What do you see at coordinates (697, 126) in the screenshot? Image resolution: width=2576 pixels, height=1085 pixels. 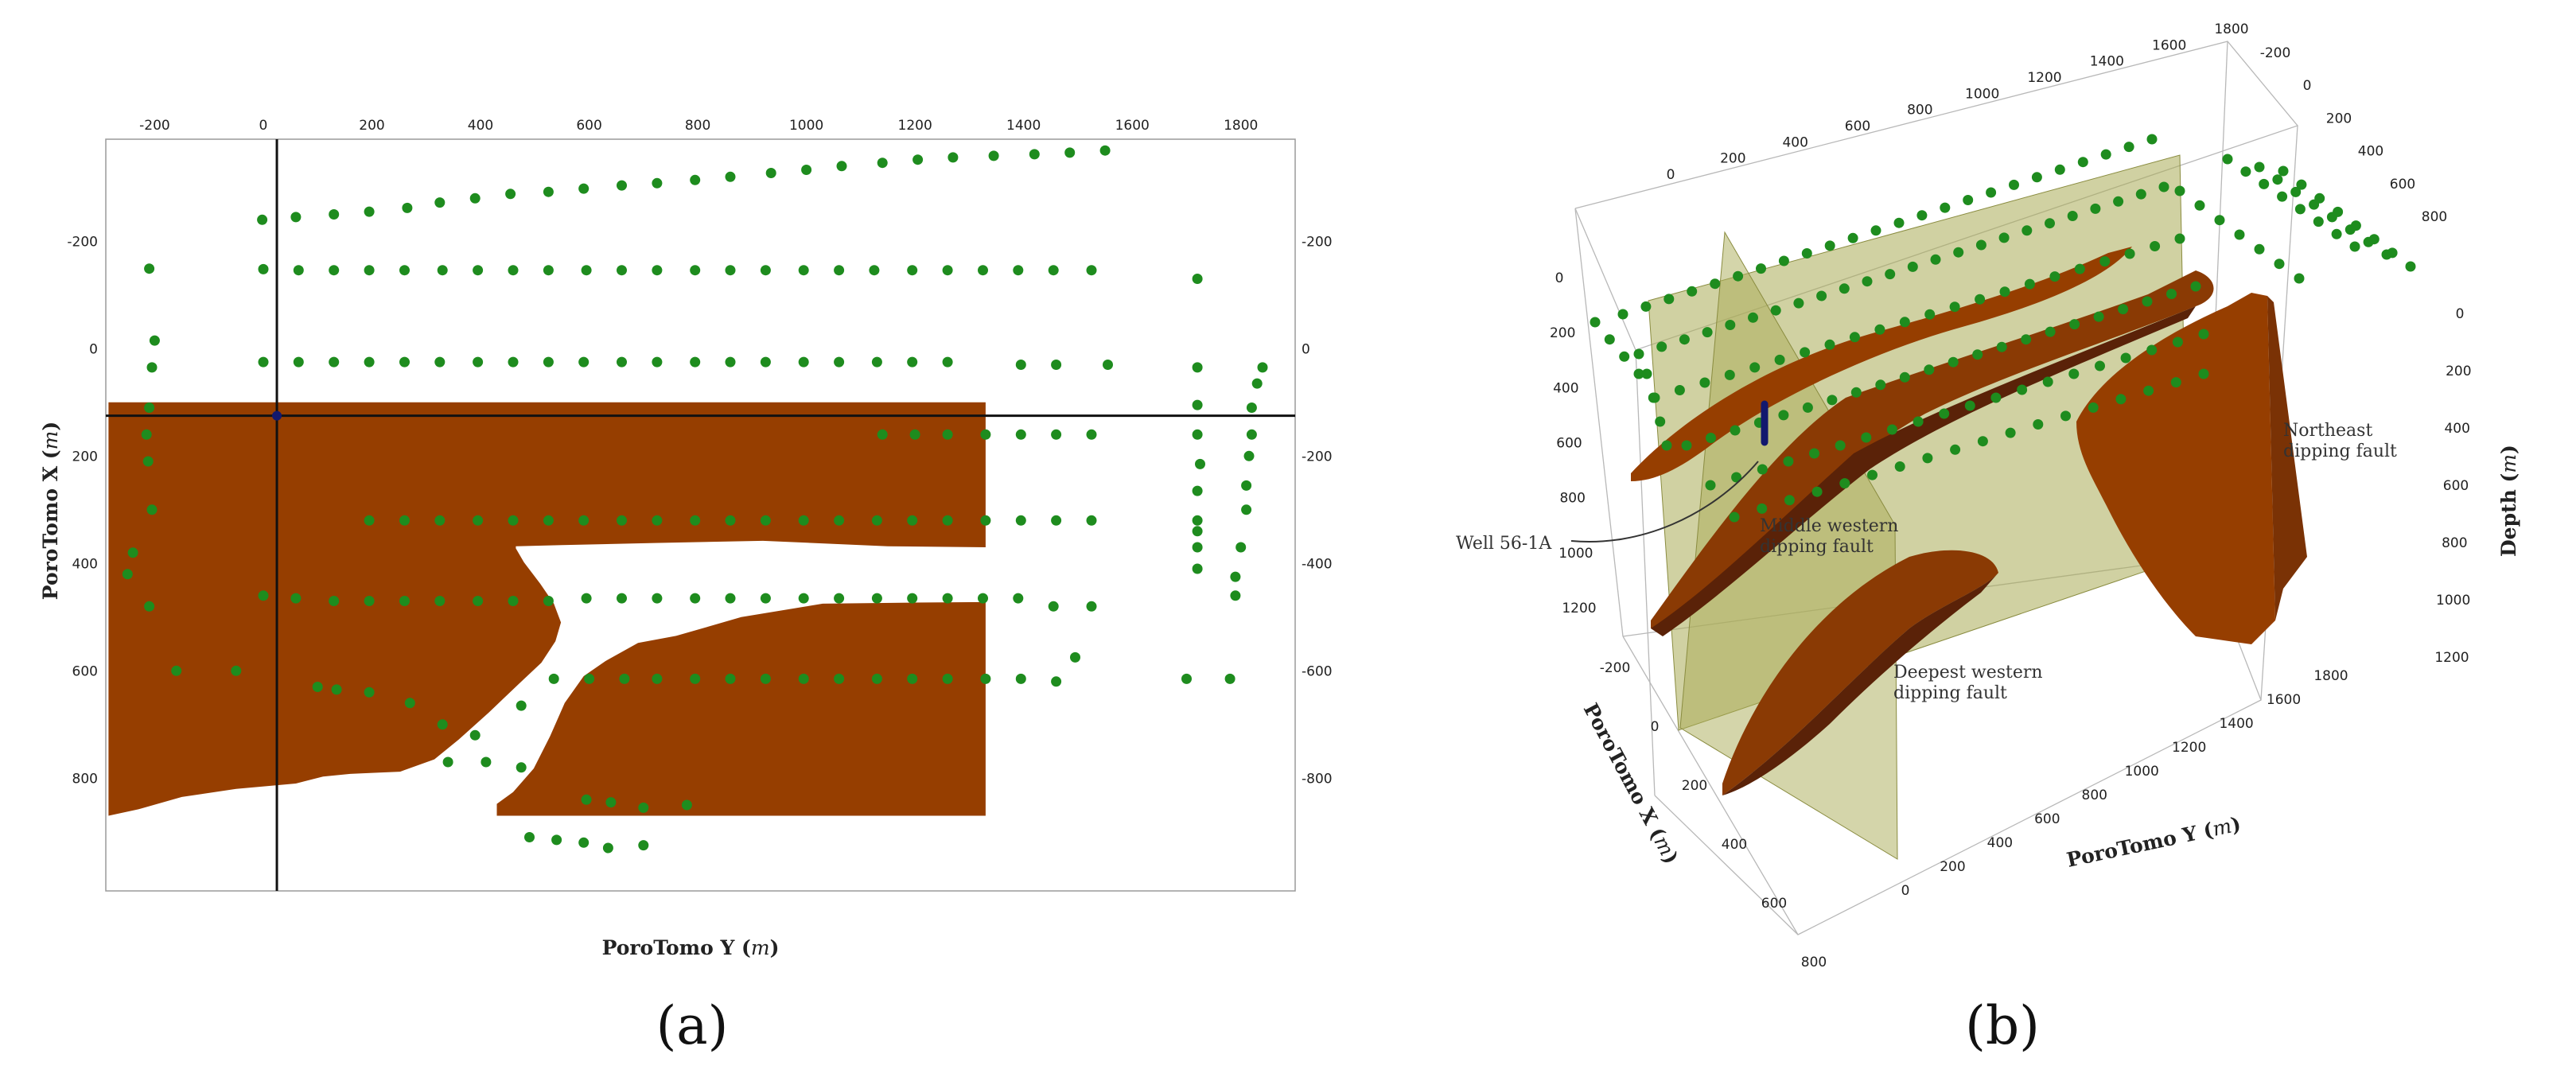 I see `x-tick-label: 800` at bounding box center [697, 126].